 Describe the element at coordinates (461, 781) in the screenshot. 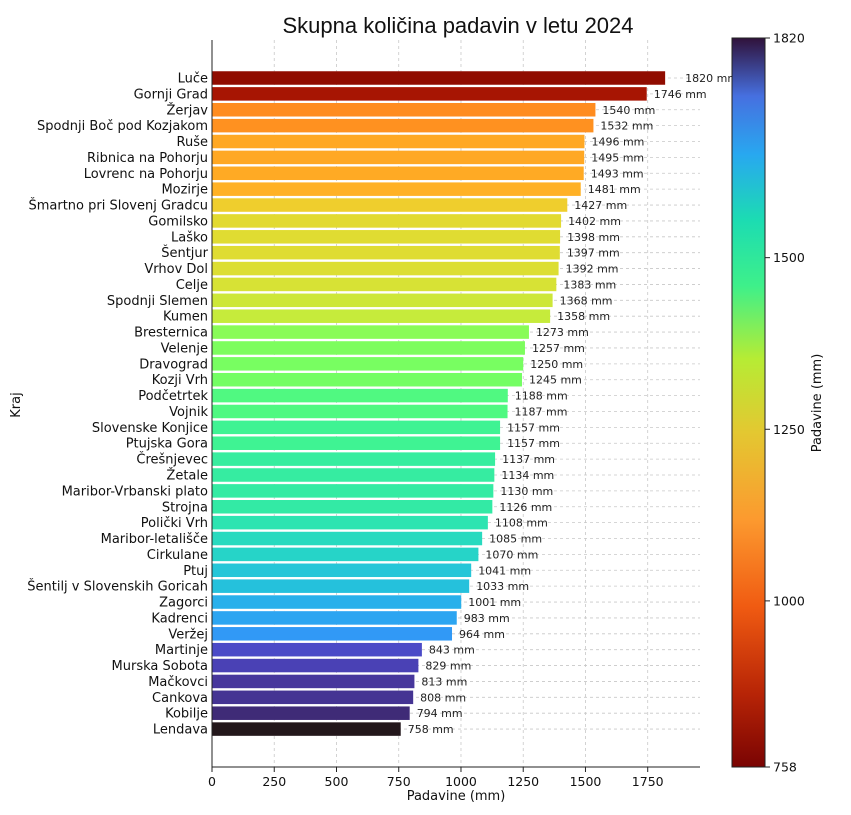

I see `x-tick-label: 1000` at that location.